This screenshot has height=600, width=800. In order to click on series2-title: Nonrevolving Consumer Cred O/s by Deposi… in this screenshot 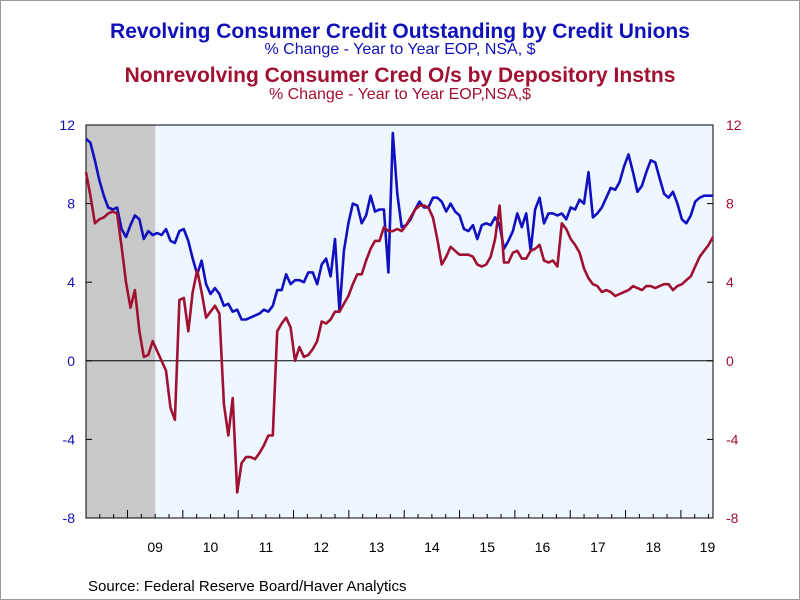, I will do `click(400, 75)`.